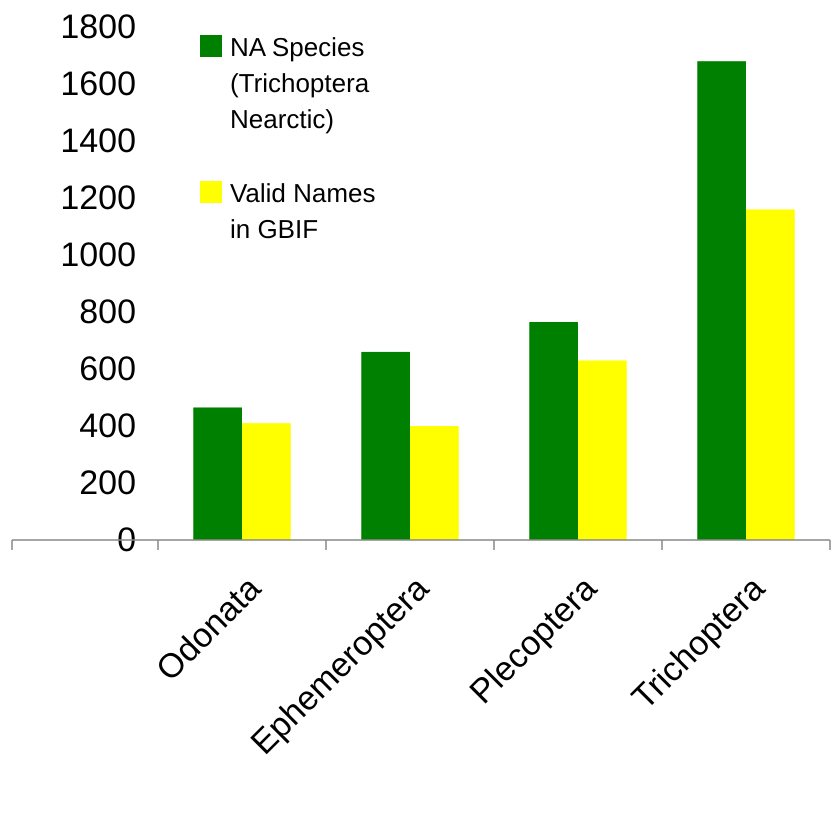 The width and height of the screenshot is (835, 818). I want to click on y-tick-label: 400, so click(107, 425).